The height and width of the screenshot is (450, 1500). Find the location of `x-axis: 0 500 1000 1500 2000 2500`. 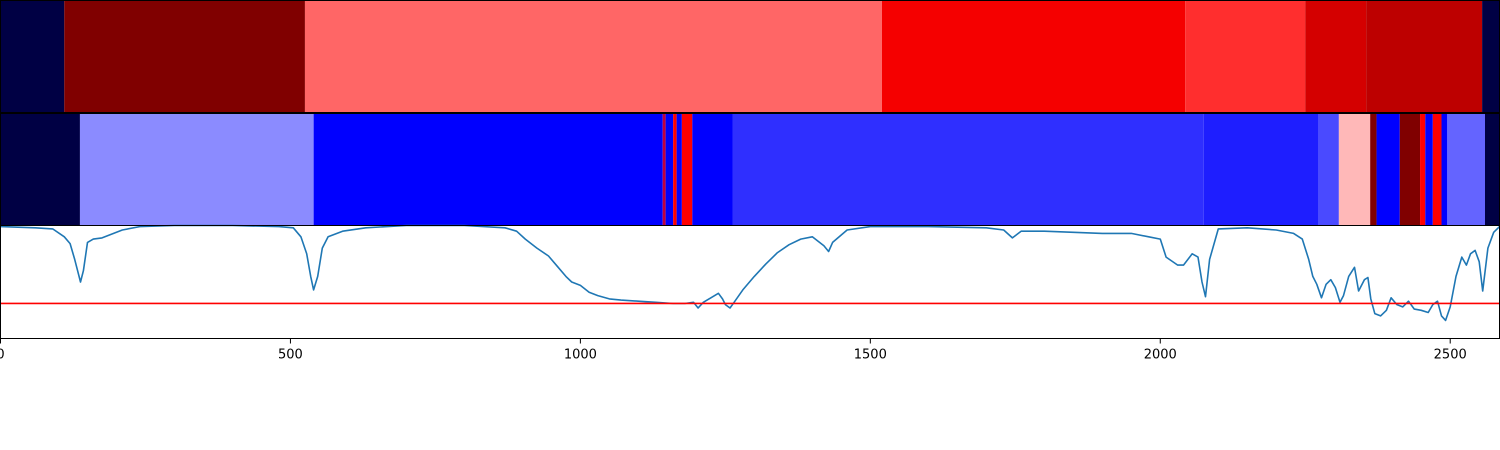

x-axis: 0 500 1000 1500 2000 2500 is located at coordinates (733, 350).